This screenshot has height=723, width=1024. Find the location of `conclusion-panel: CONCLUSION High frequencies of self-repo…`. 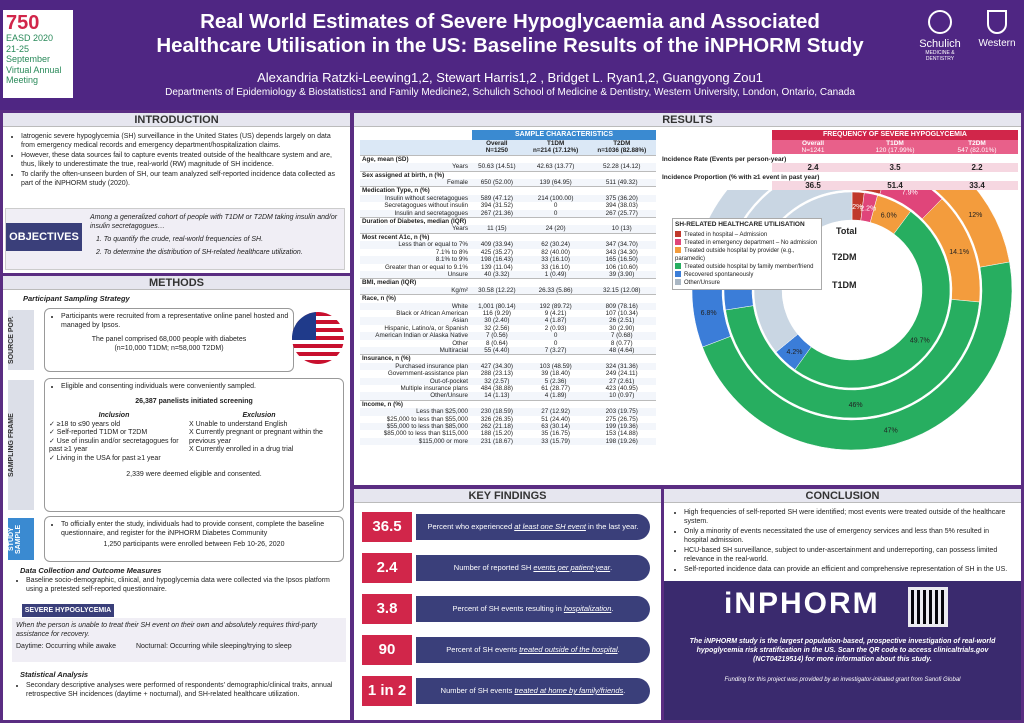

conclusion-panel: CONCLUSION High frequencies of self-repo… is located at coordinates (842, 604).